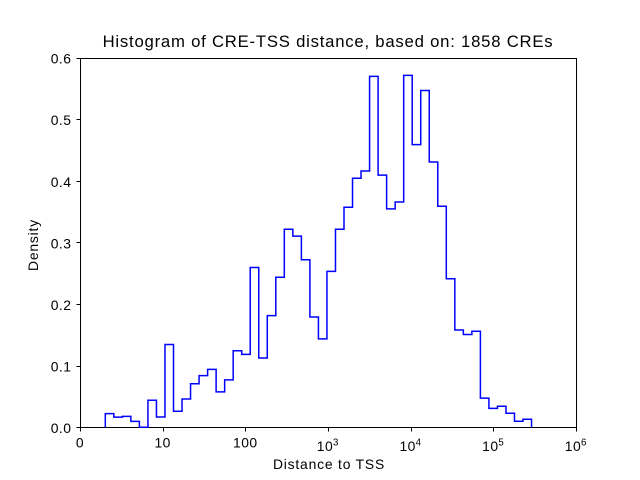 This screenshot has height=480, width=640. I want to click on svg-text: 100, so click(245, 442).